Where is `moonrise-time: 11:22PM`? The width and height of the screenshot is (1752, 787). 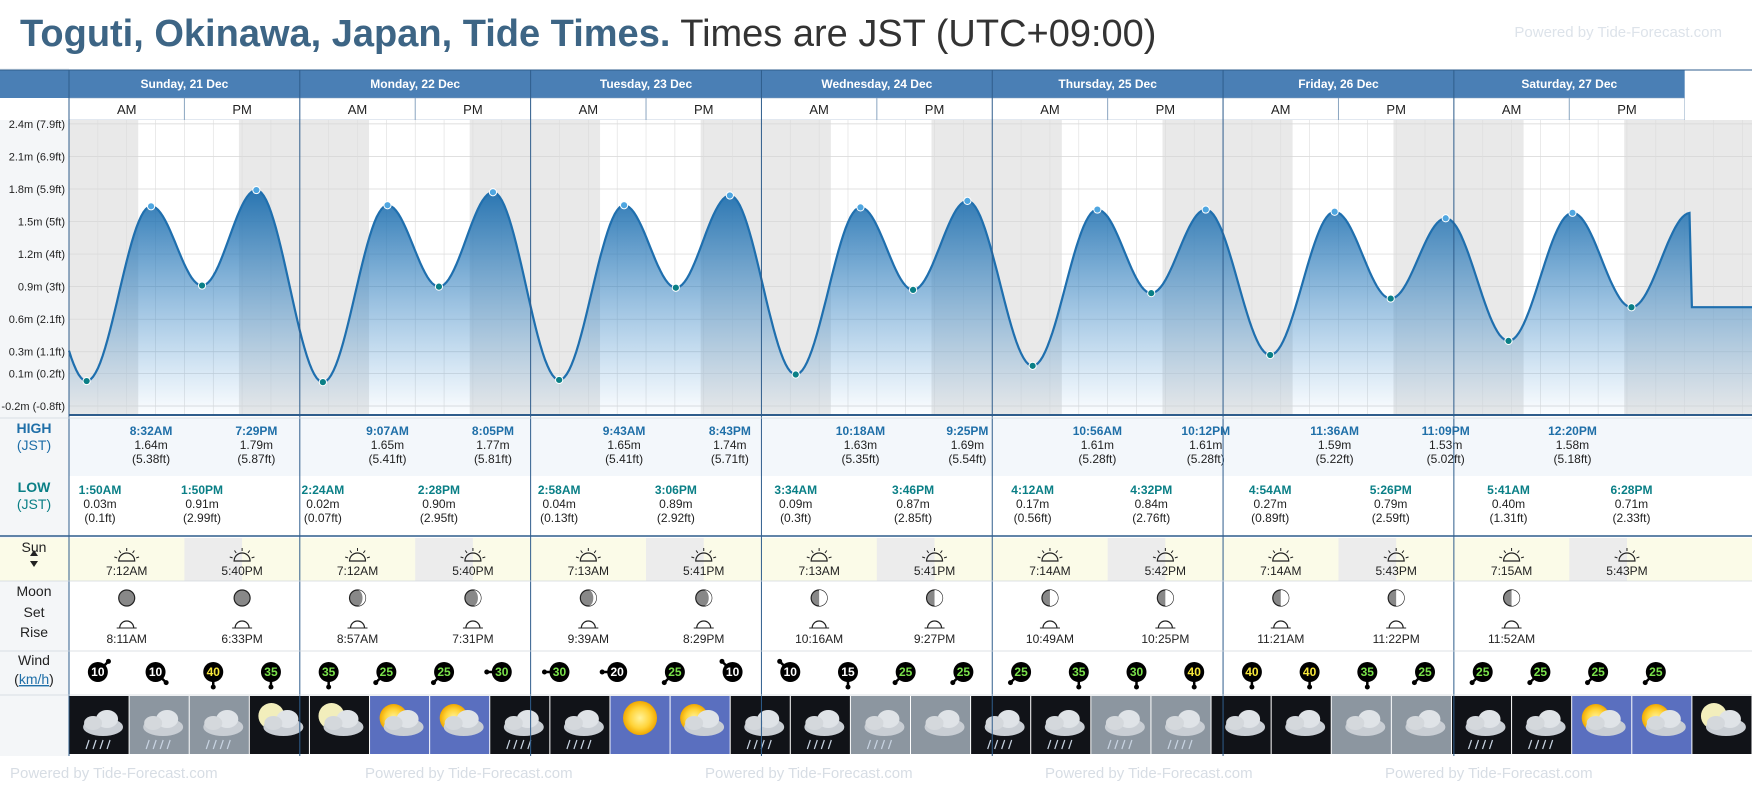 moonrise-time: 11:22PM is located at coordinates (1396, 639).